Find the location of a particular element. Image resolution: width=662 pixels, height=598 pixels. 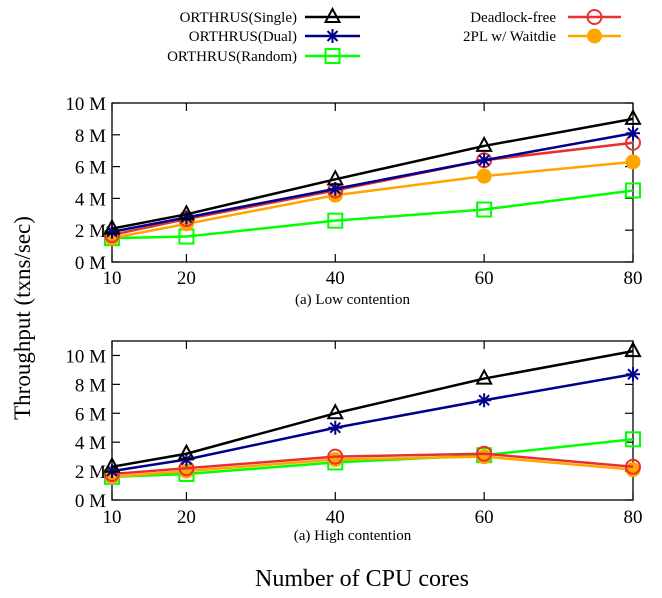

panel-caption: (a) Low contention is located at coordinates (352, 300).